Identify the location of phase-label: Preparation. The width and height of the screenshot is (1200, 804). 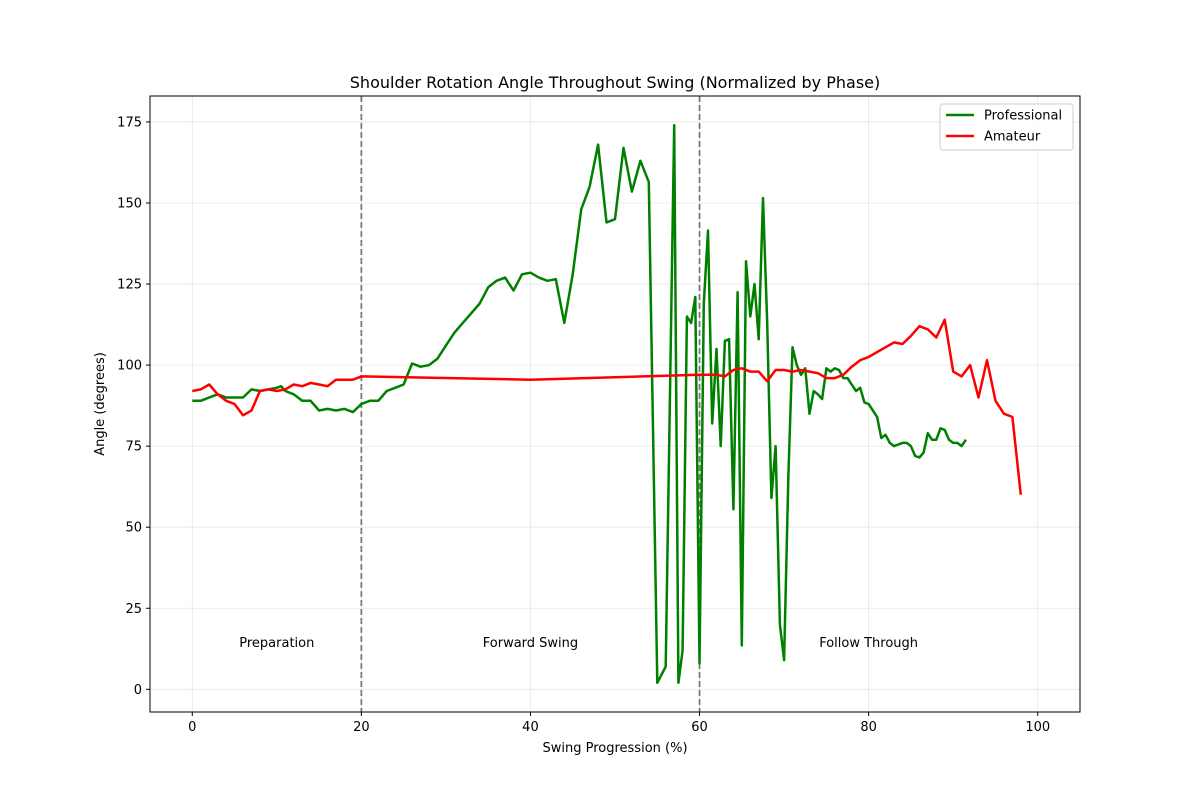
(276, 643).